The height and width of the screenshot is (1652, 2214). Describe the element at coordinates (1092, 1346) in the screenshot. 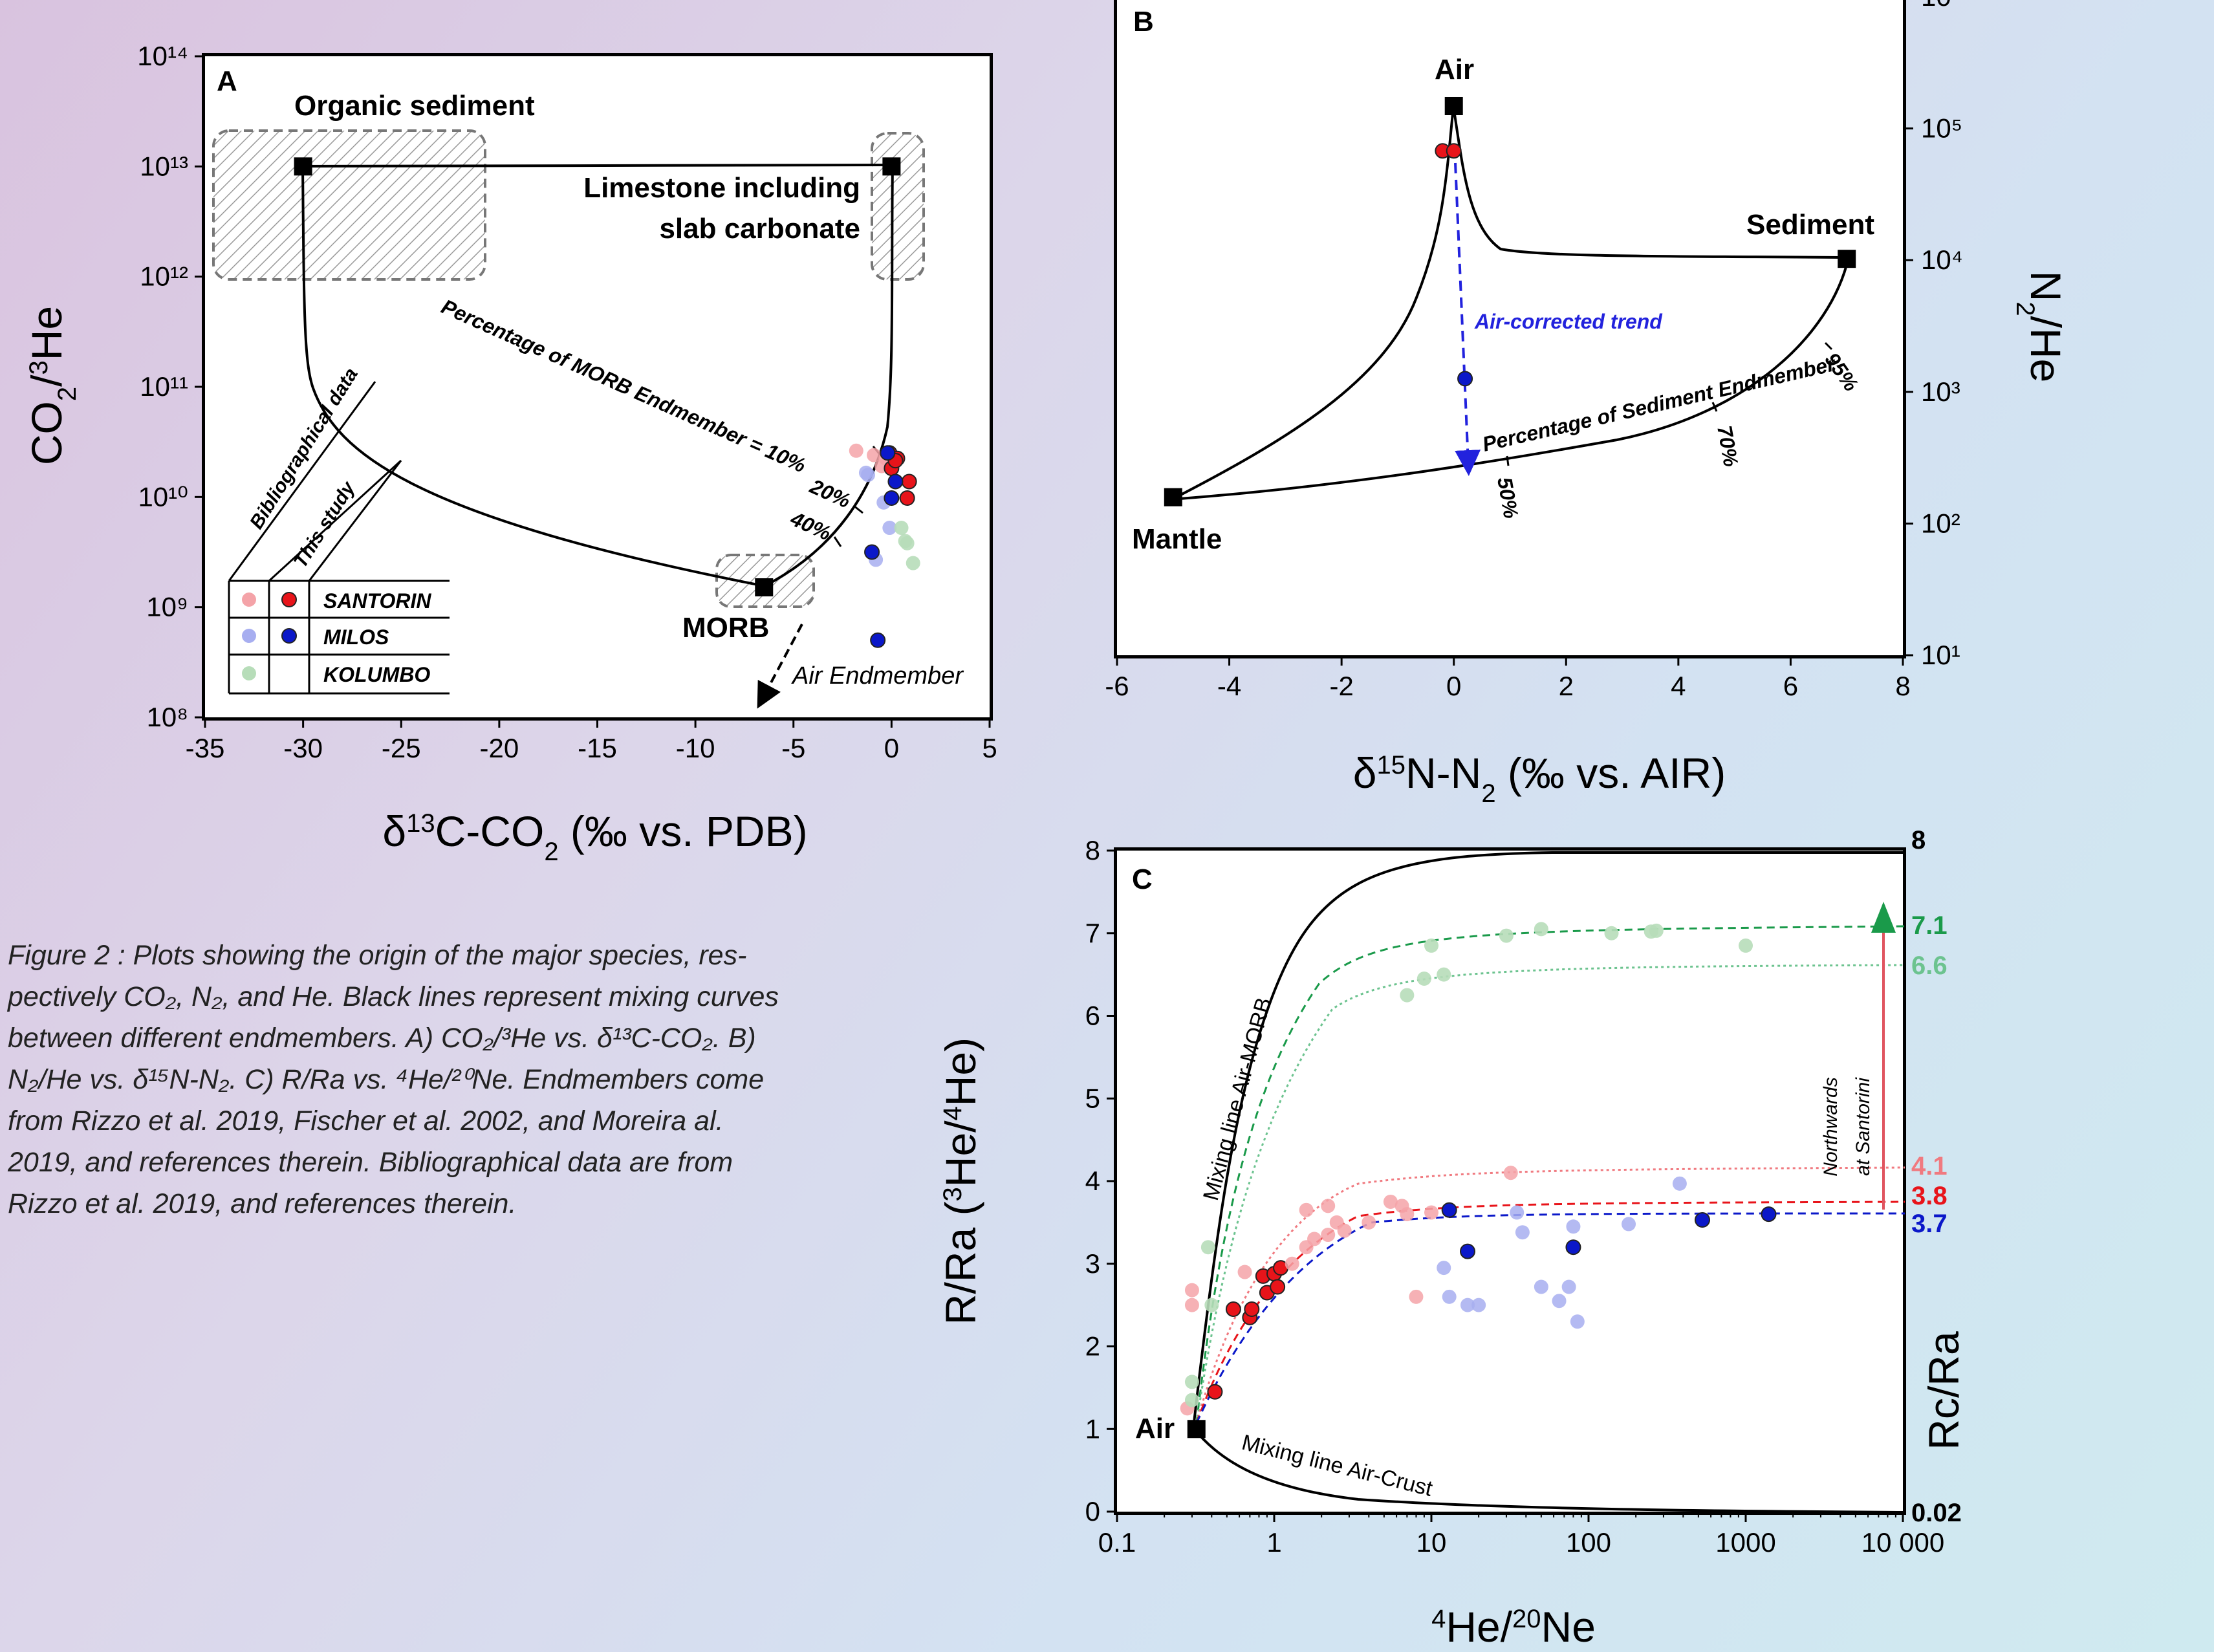

I see `y-tick-label: 2` at that location.